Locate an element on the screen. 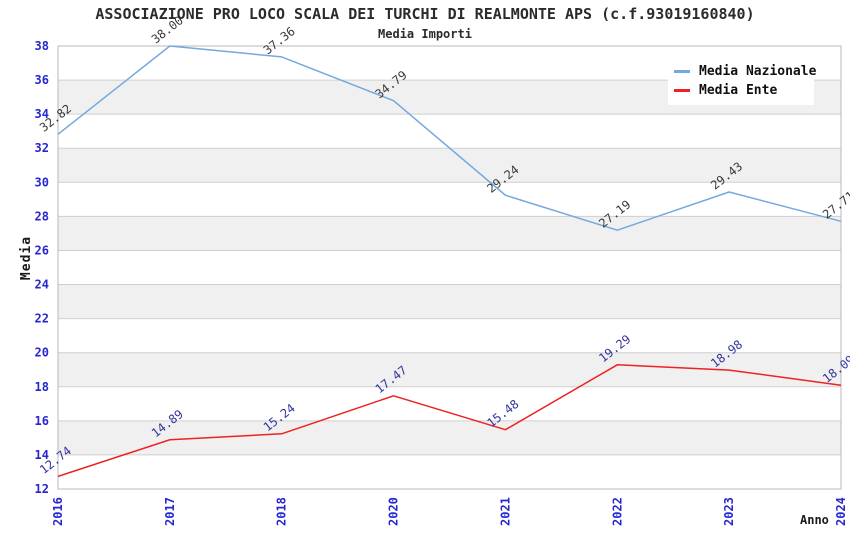 The height and width of the screenshot is (550, 850). legend-swatch-media-nazionale-icon is located at coordinates (682, 71).